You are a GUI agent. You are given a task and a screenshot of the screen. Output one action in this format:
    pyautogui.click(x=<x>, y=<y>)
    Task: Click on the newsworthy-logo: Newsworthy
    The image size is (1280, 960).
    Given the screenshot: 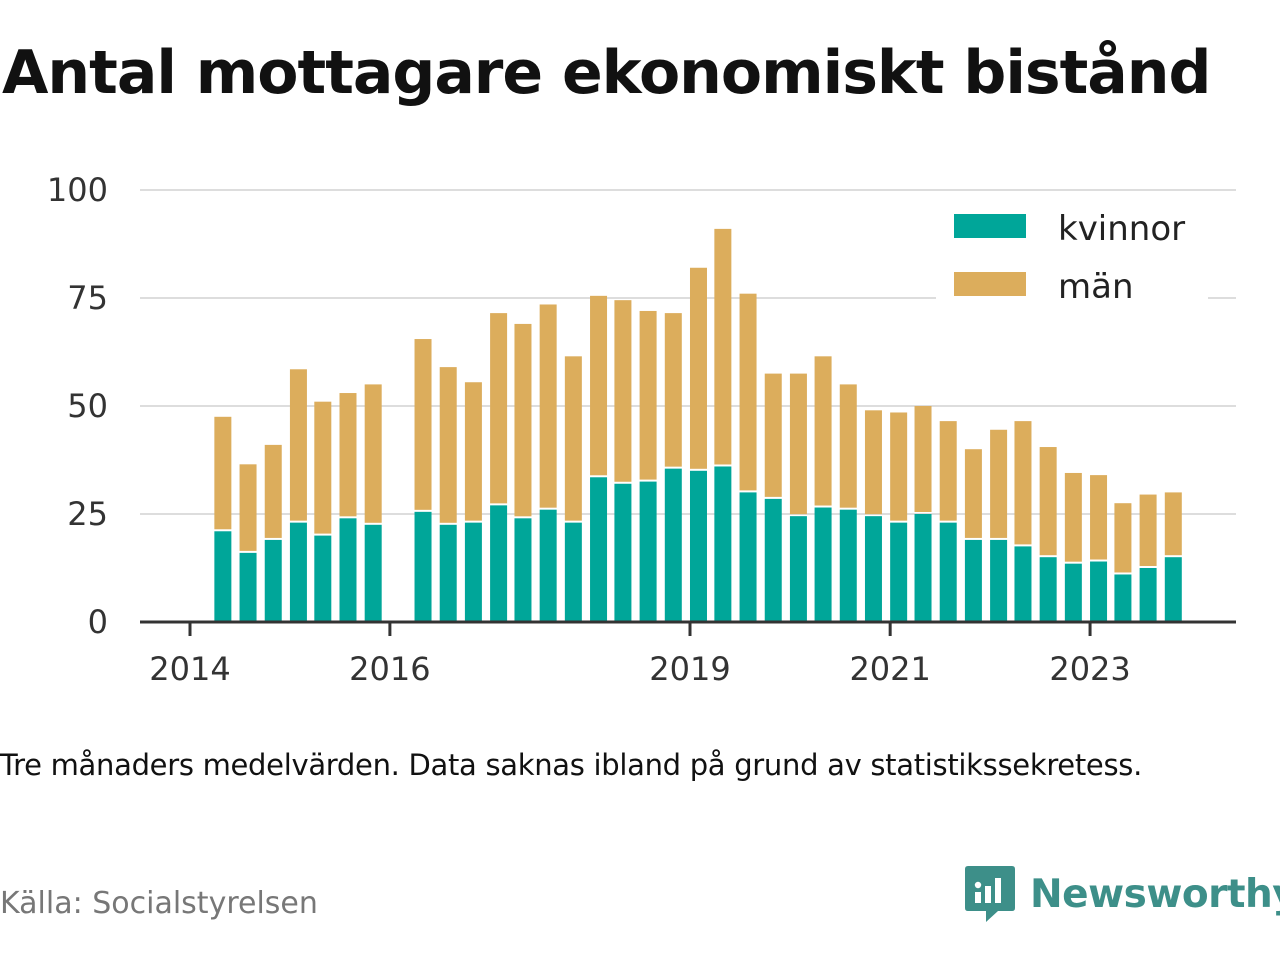 What is the action you would take?
    pyautogui.click(x=1122, y=894)
    